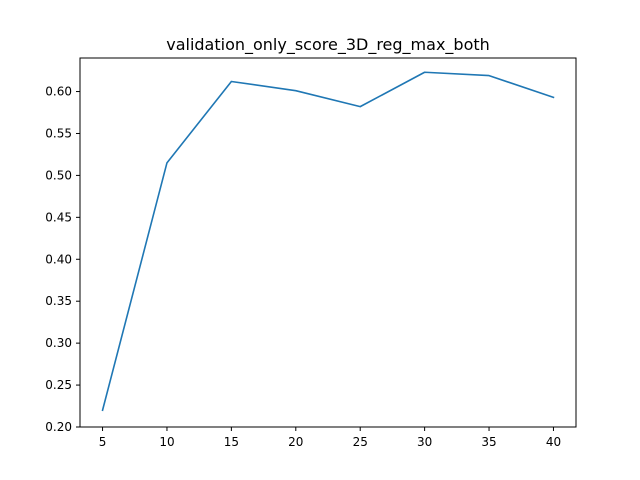 The image size is (640, 480). Describe the element at coordinates (58, 343) in the screenshot. I see `y-tick-label: 0.30` at that location.